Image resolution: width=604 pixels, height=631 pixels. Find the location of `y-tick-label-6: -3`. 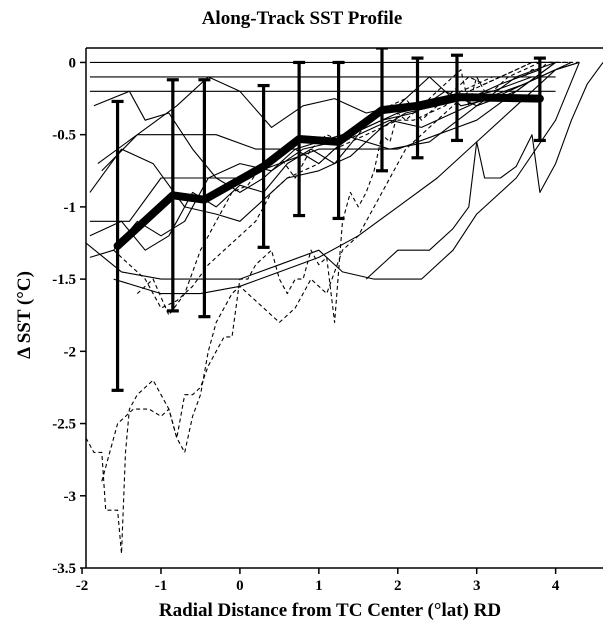

y-tick-label-6: -3 is located at coordinates (70, 497).